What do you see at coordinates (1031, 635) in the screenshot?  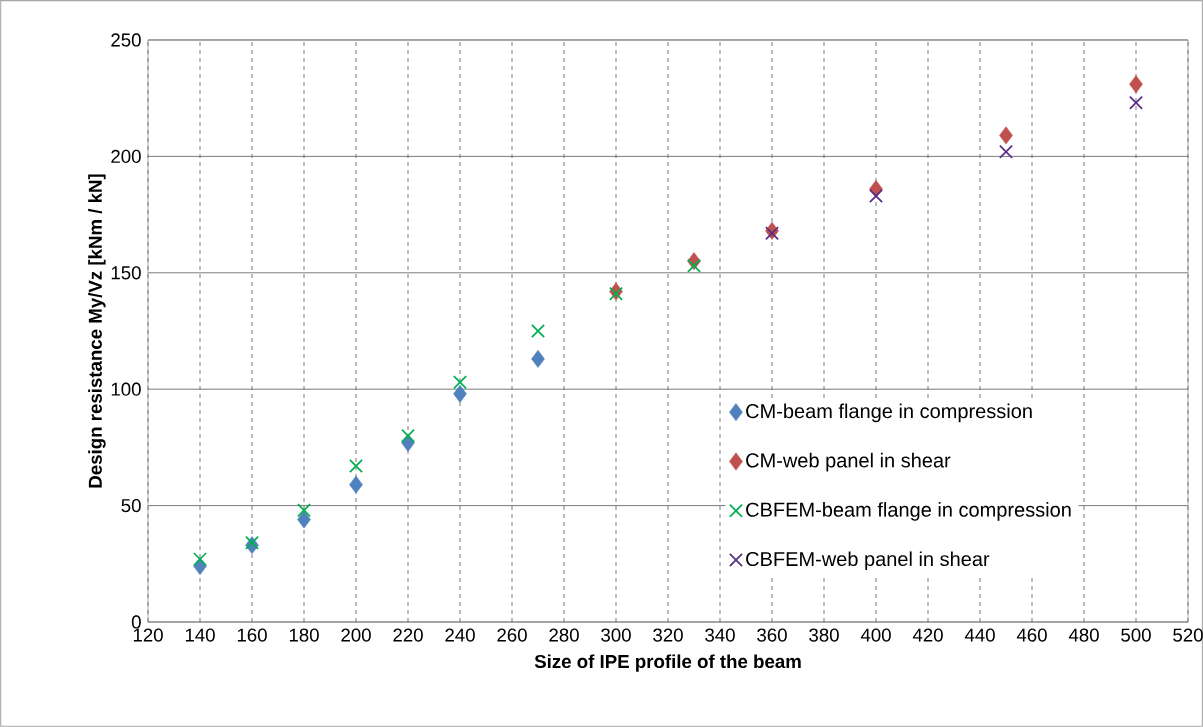 I see `x-tick-label: 460` at bounding box center [1031, 635].